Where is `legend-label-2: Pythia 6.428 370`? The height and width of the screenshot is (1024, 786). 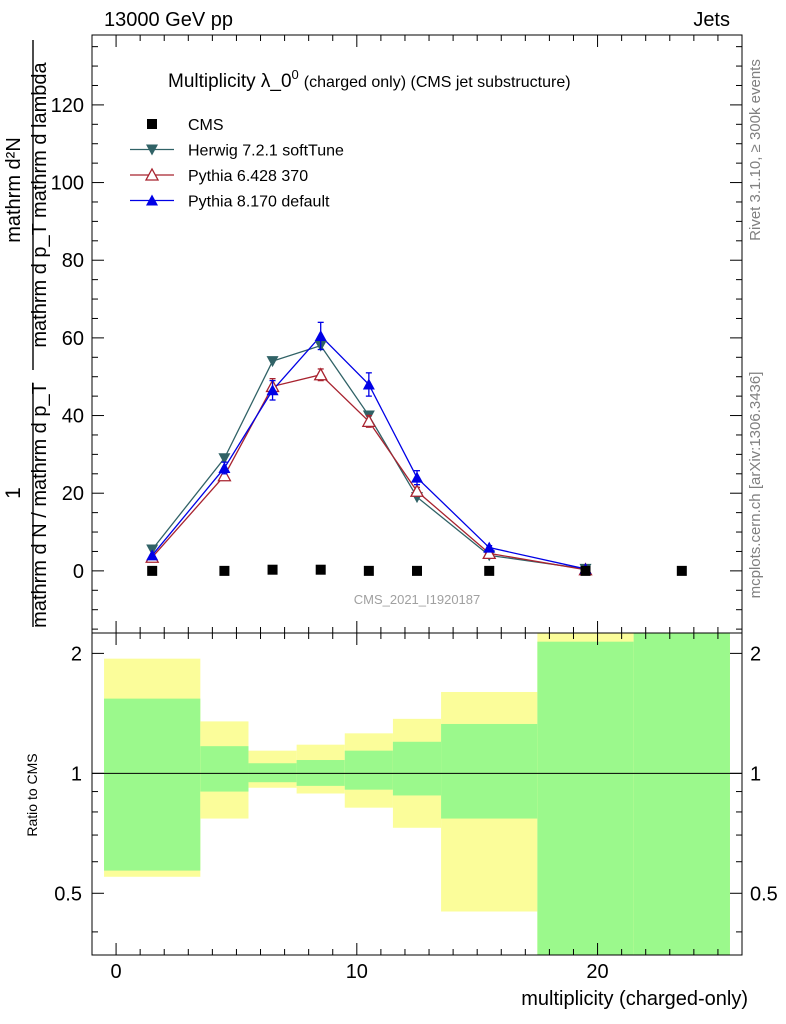 legend-label-2: Pythia 6.428 370 is located at coordinates (248, 176).